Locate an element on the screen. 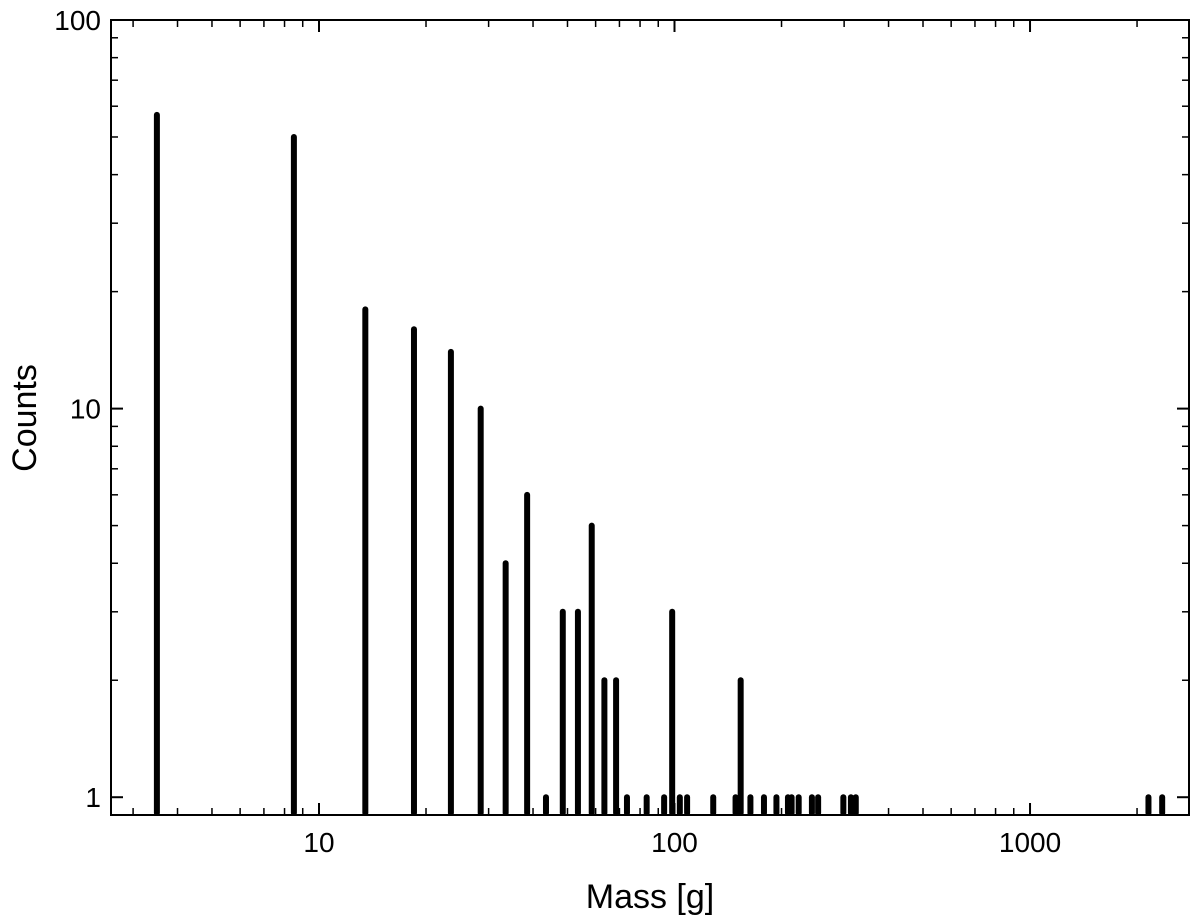 The image size is (1200, 924). x-axis-label: Mass [g] is located at coordinates (650, 897).